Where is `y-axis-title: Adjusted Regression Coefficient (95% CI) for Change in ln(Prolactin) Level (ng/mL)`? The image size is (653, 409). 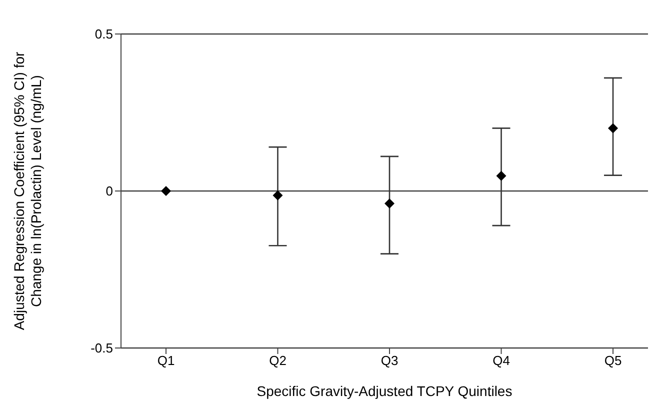 y-axis-title: Adjusted Regression Coefficient (95% CI) for Change in ln(Prolactin) Level (ng/mL) is located at coordinates (27, 191).